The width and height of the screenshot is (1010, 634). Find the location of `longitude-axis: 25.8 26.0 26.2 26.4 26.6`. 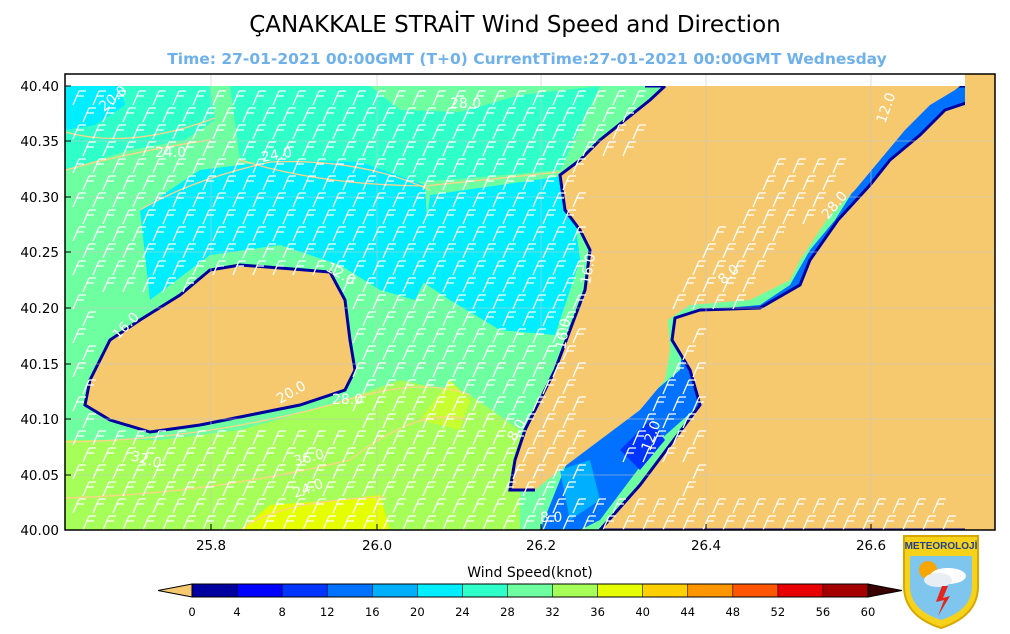

longitude-axis: 25.8 26.0 26.2 26.4 26.6 is located at coordinates (541, 539).